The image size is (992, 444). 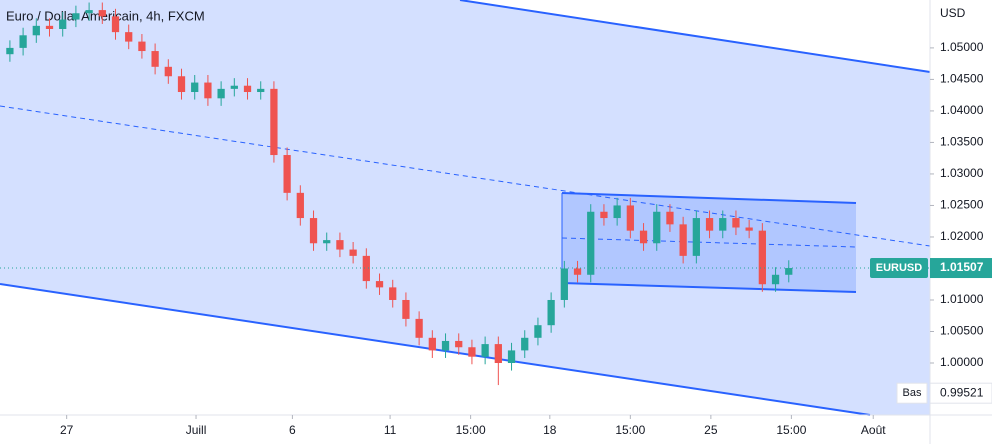 What do you see at coordinates (390, 430) in the screenshot?
I see `x-tick-label: 11` at bounding box center [390, 430].